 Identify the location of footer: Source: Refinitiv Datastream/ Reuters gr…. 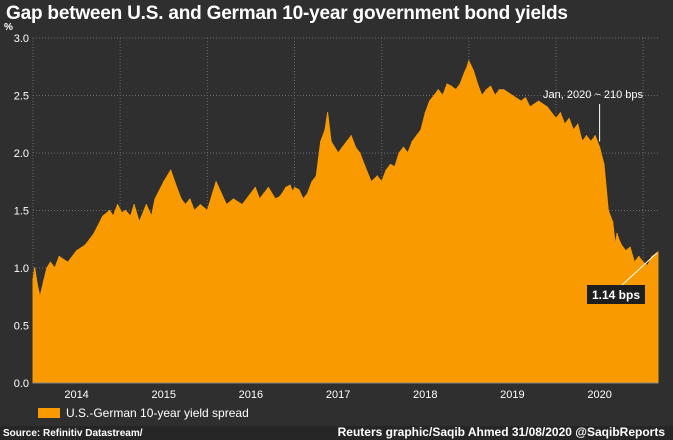
(336, 432).